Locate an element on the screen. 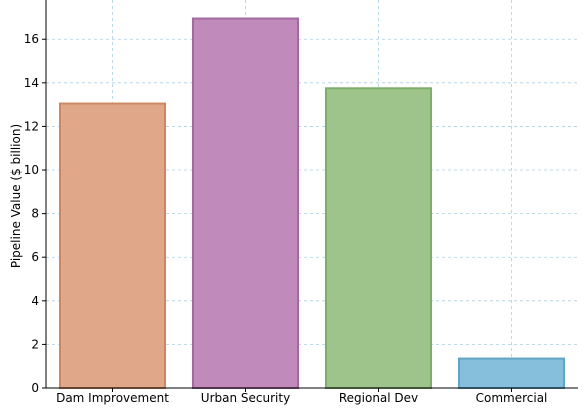  y-tick-label: 16 is located at coordinates (31, 39).